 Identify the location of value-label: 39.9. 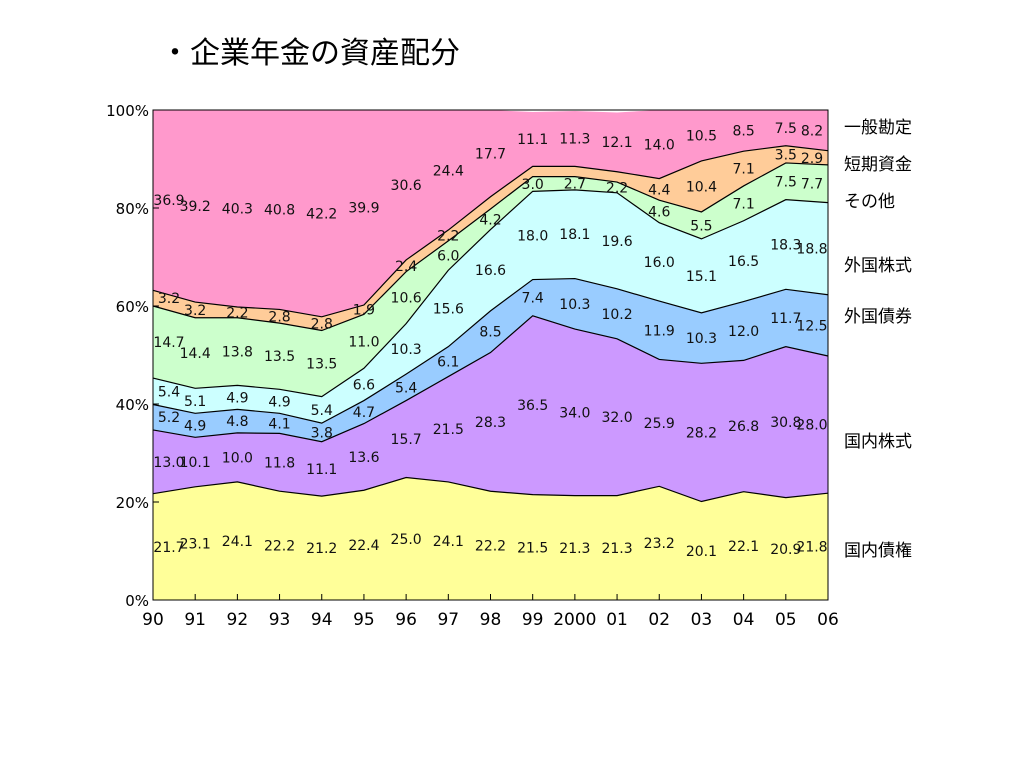
(363, 209).